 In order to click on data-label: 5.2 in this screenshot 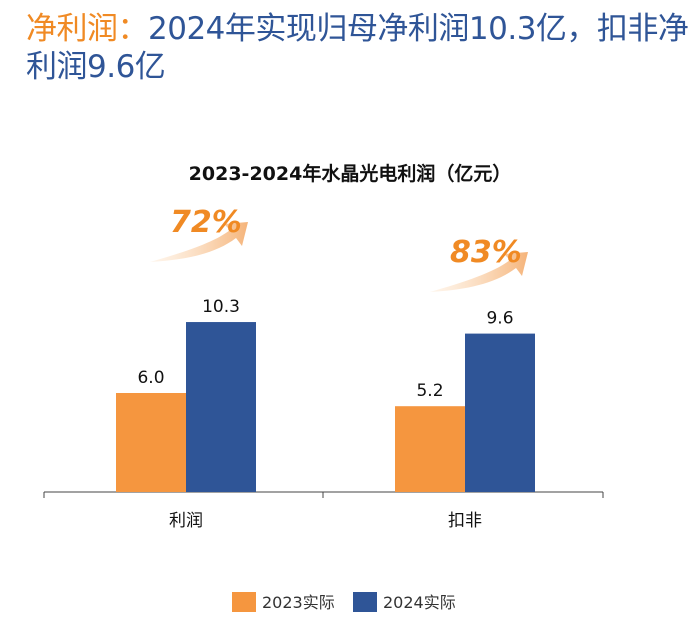, I will do `click(429, 391)`.